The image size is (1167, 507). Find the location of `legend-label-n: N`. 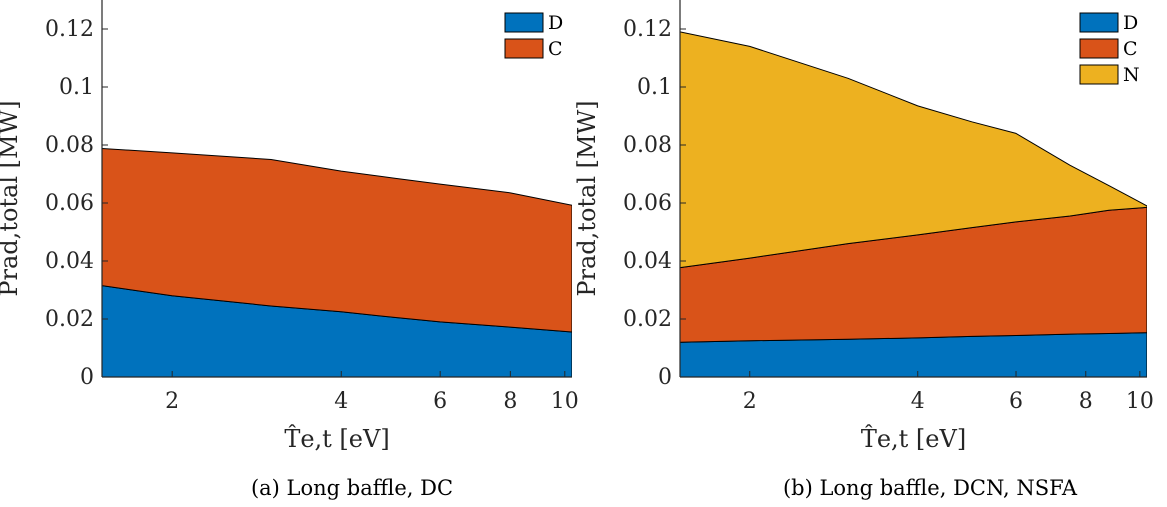

legend-label-n: N is located at coordinates (1131, 75).